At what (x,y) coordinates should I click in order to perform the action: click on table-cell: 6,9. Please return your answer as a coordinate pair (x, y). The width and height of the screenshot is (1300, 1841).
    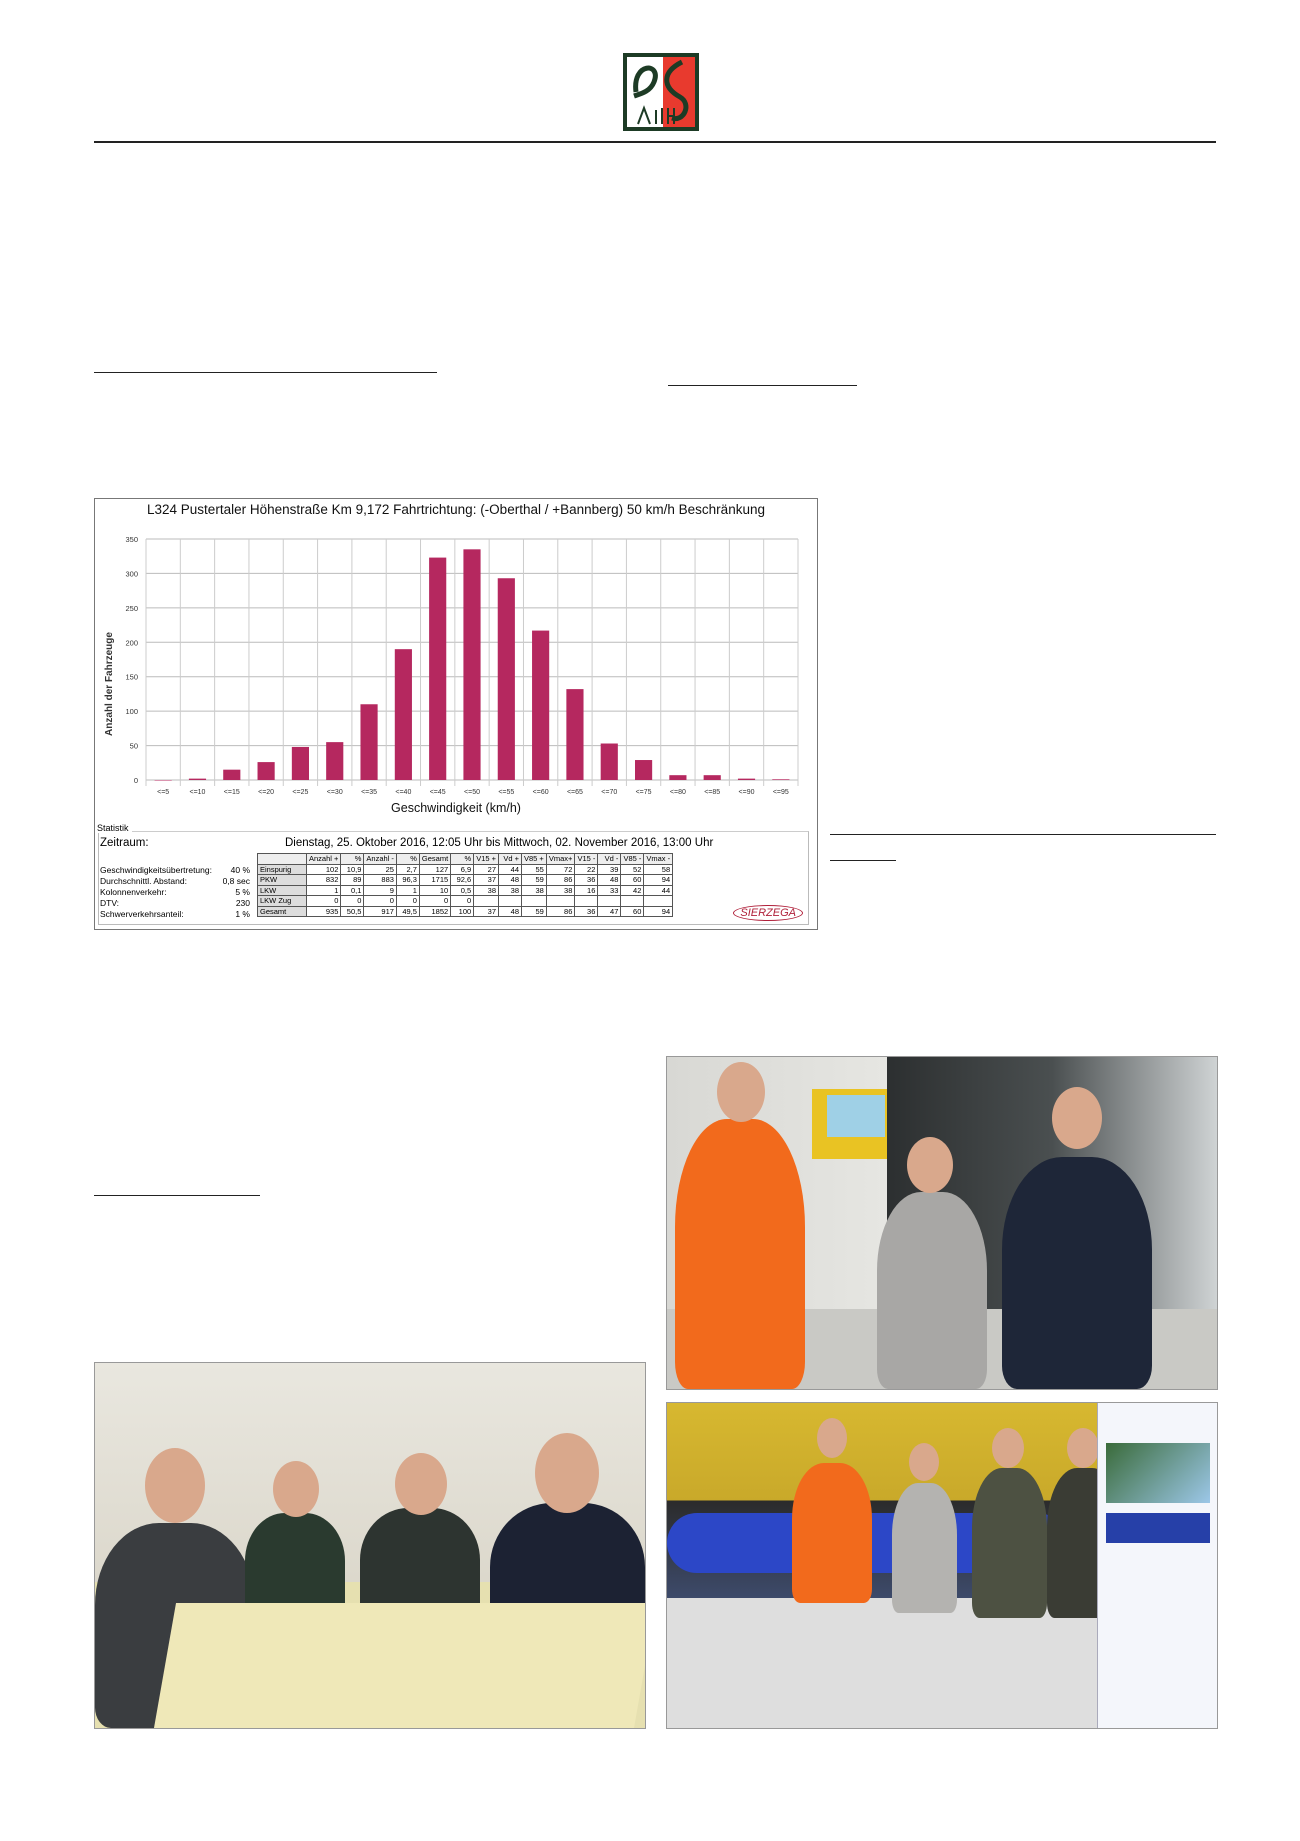
    Looking at the image, I should click on (462, 869).